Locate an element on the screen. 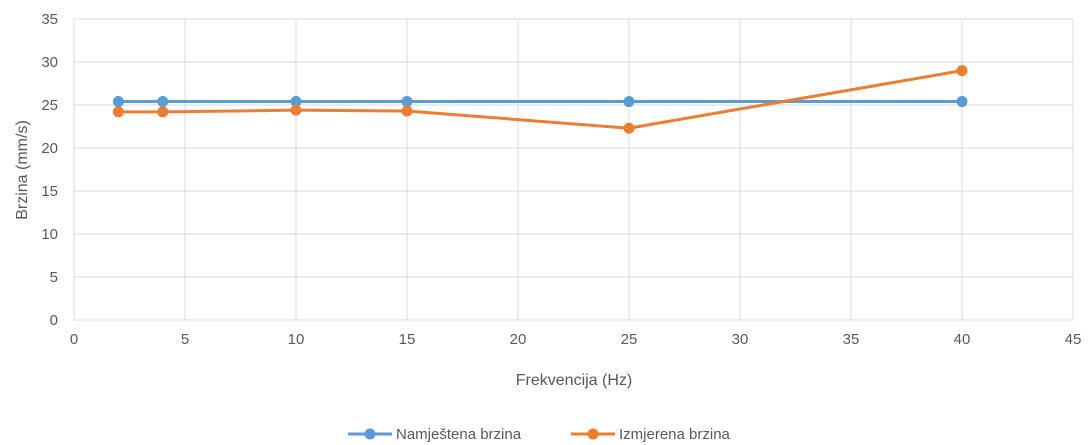 This screenshot has height=445, width=1092. y-tick-label: 0 is located at coordinates (54, 320).